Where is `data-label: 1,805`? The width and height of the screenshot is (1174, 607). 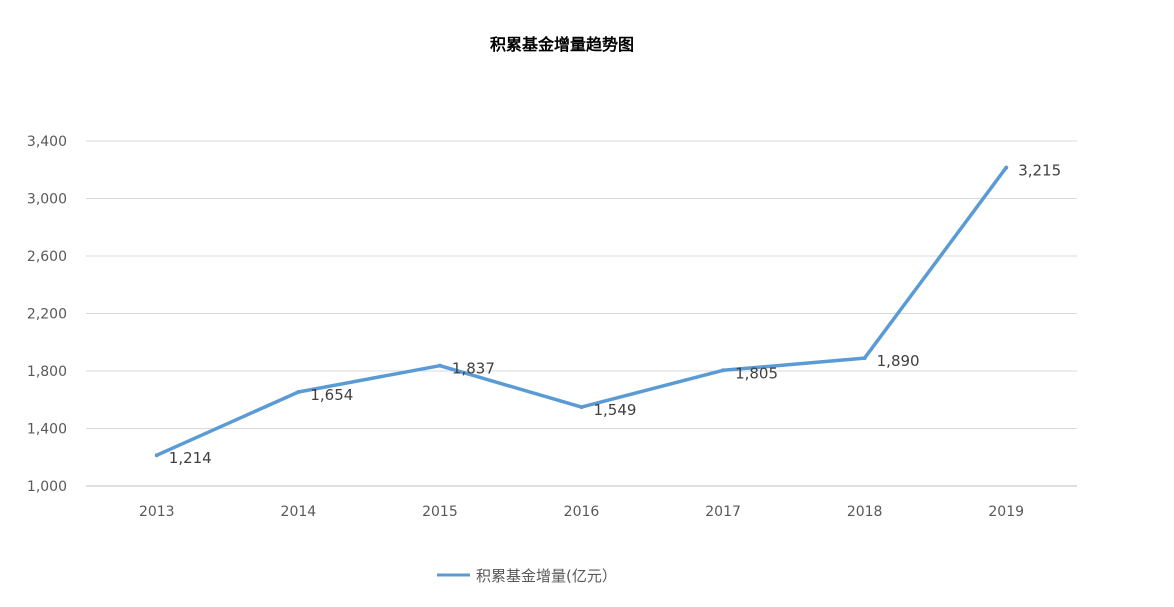
data-label: 1,805 is located at coordinates (756, 373).